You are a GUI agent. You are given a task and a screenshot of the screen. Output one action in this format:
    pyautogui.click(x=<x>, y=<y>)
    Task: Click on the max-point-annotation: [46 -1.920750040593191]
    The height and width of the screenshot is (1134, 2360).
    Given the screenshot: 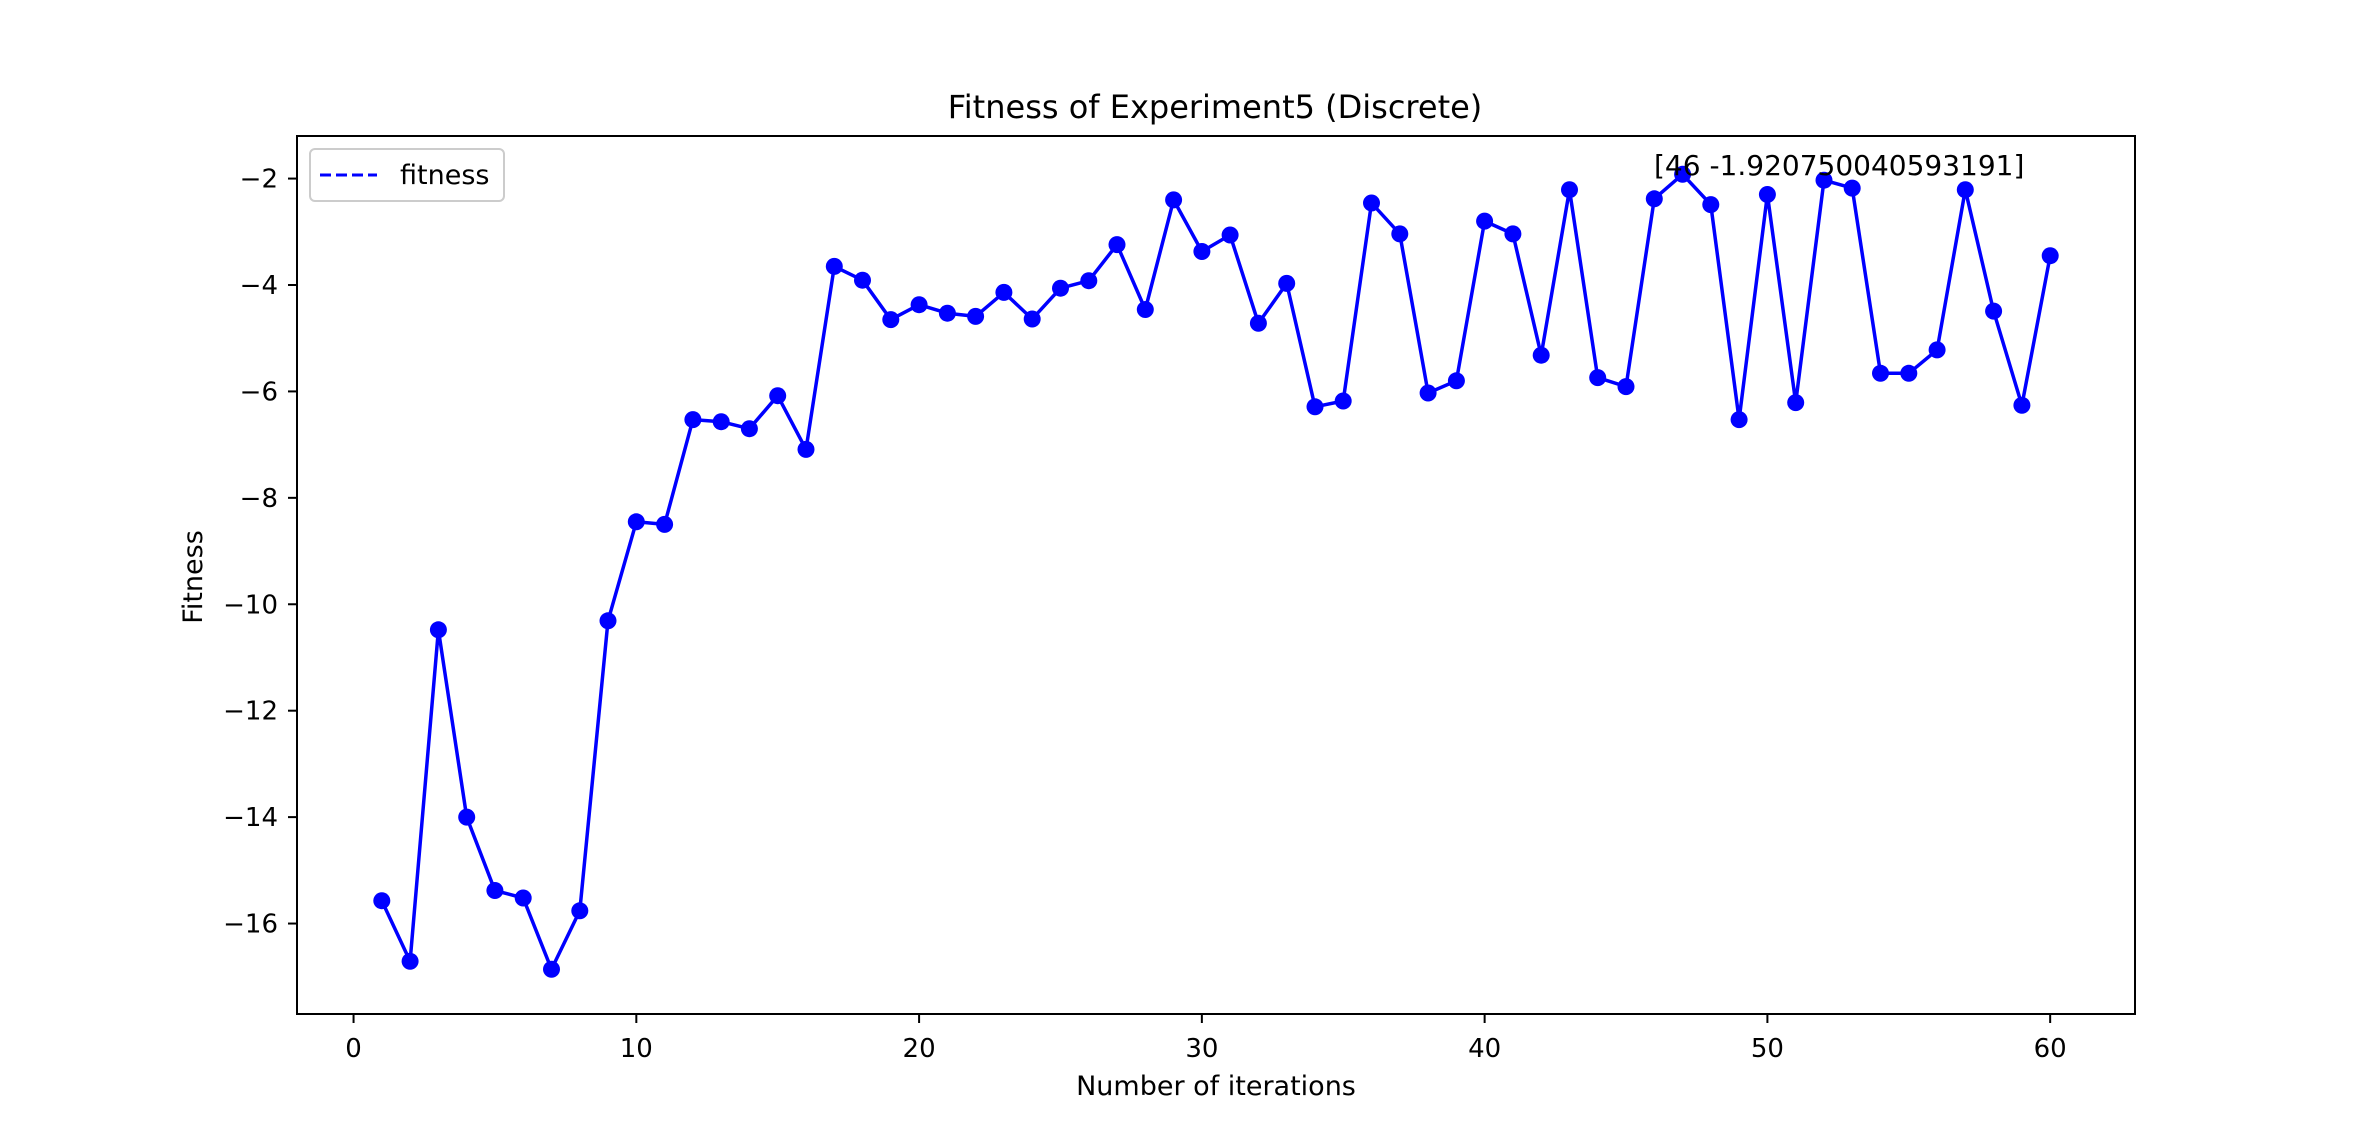 What is the action you would take?
    pyautogui.click(x=1839, y=165)
    